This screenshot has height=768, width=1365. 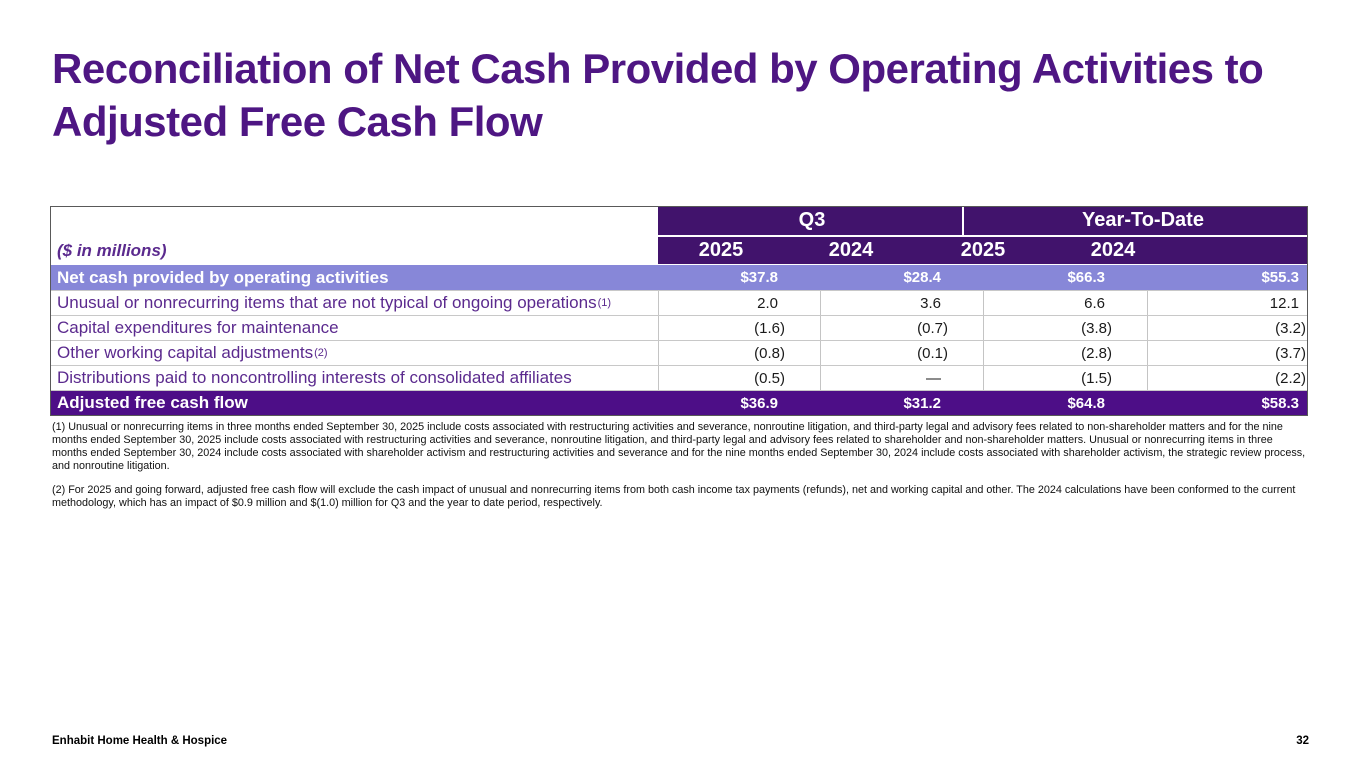 I want to click on value-cell: $36.9, so click(x=759, y=403).